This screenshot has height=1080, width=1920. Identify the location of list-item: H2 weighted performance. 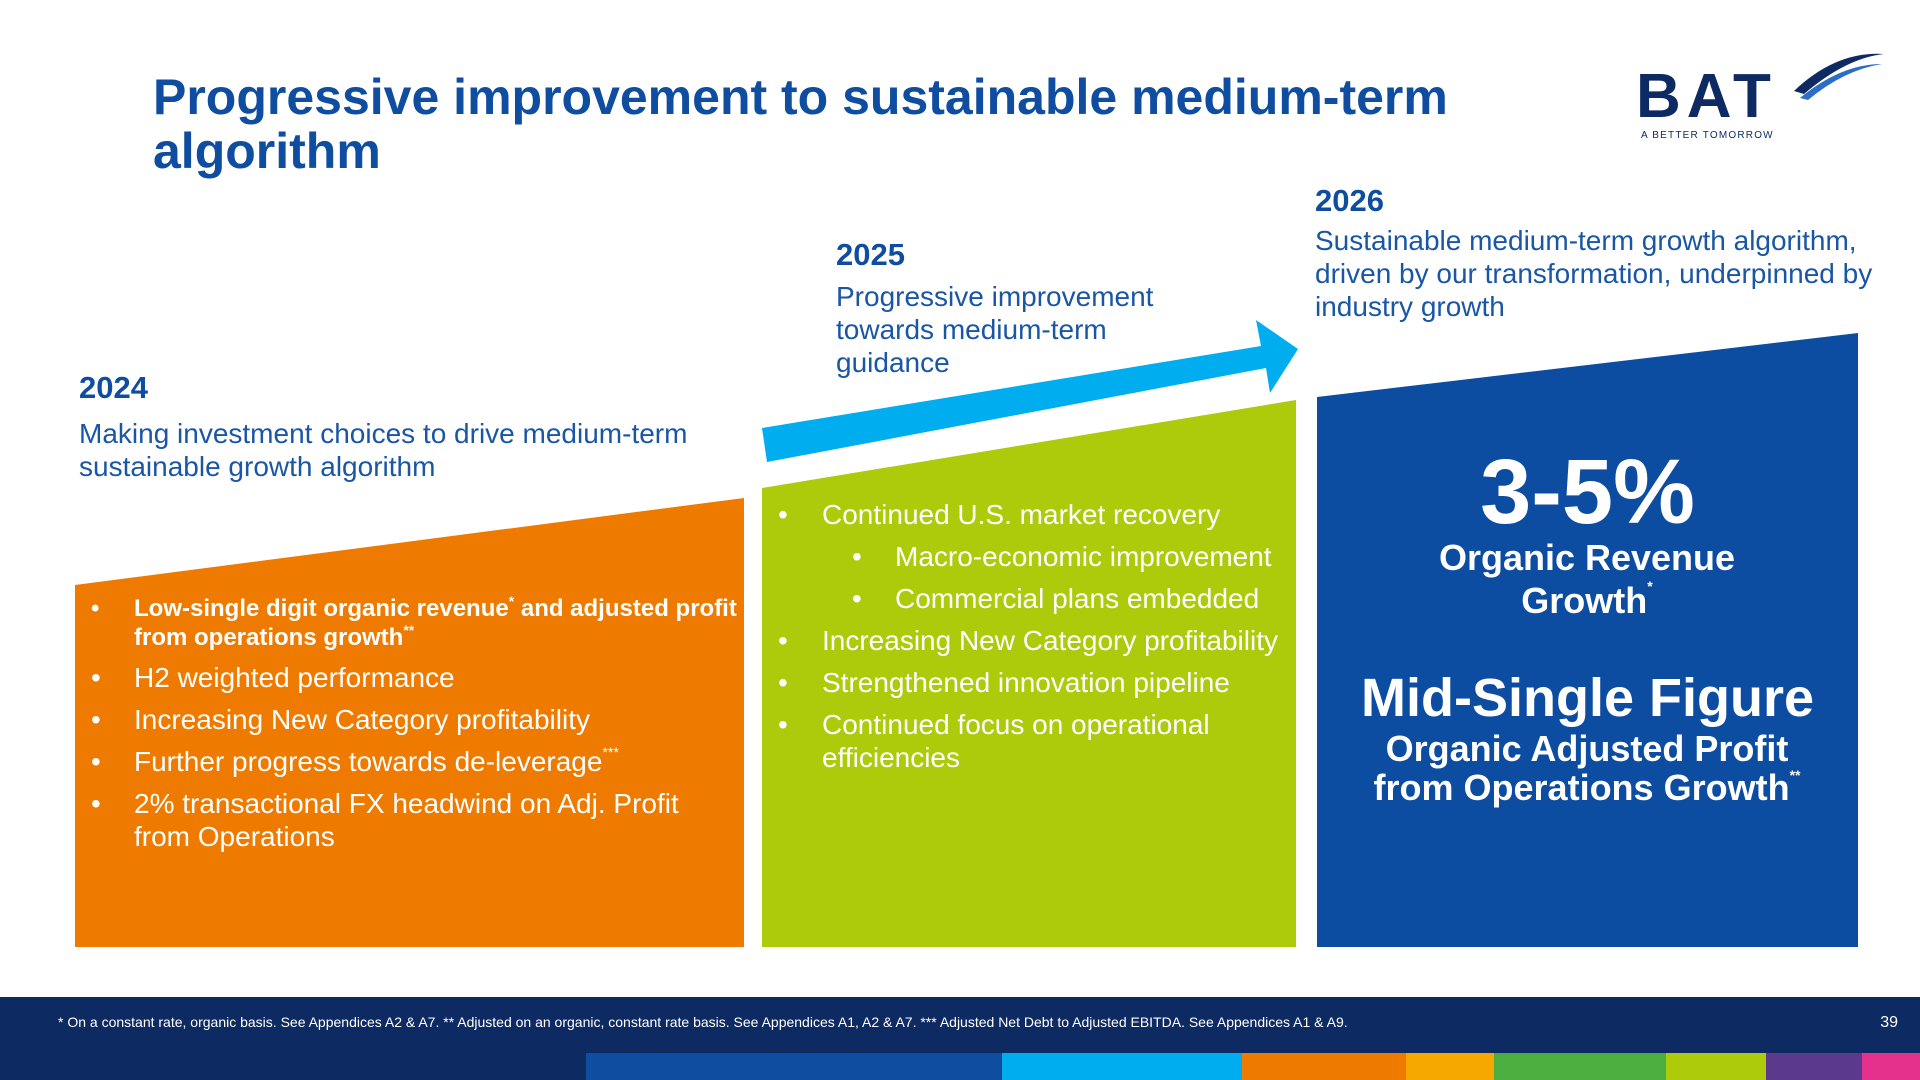
(409, 677).